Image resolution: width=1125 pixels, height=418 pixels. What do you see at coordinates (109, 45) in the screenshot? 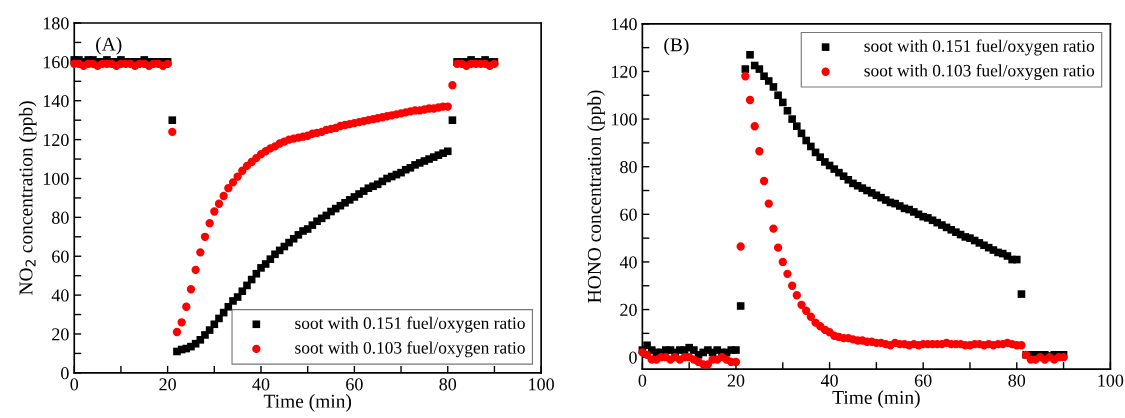
I see `annotation: (A)` at bounding box center [109, 45].